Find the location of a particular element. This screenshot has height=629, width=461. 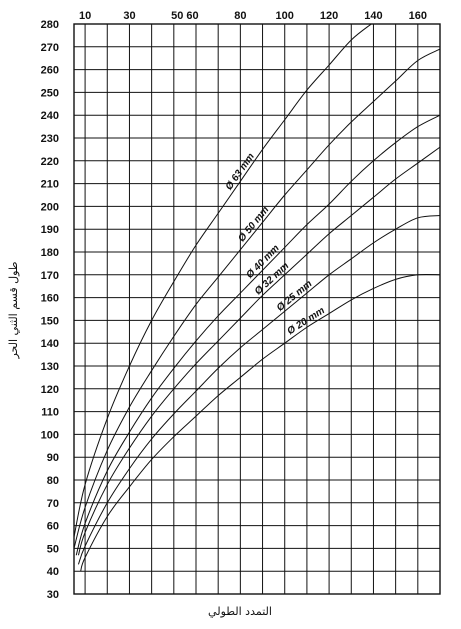

y-tick-label: 80 is located at coordinates (53, 481).